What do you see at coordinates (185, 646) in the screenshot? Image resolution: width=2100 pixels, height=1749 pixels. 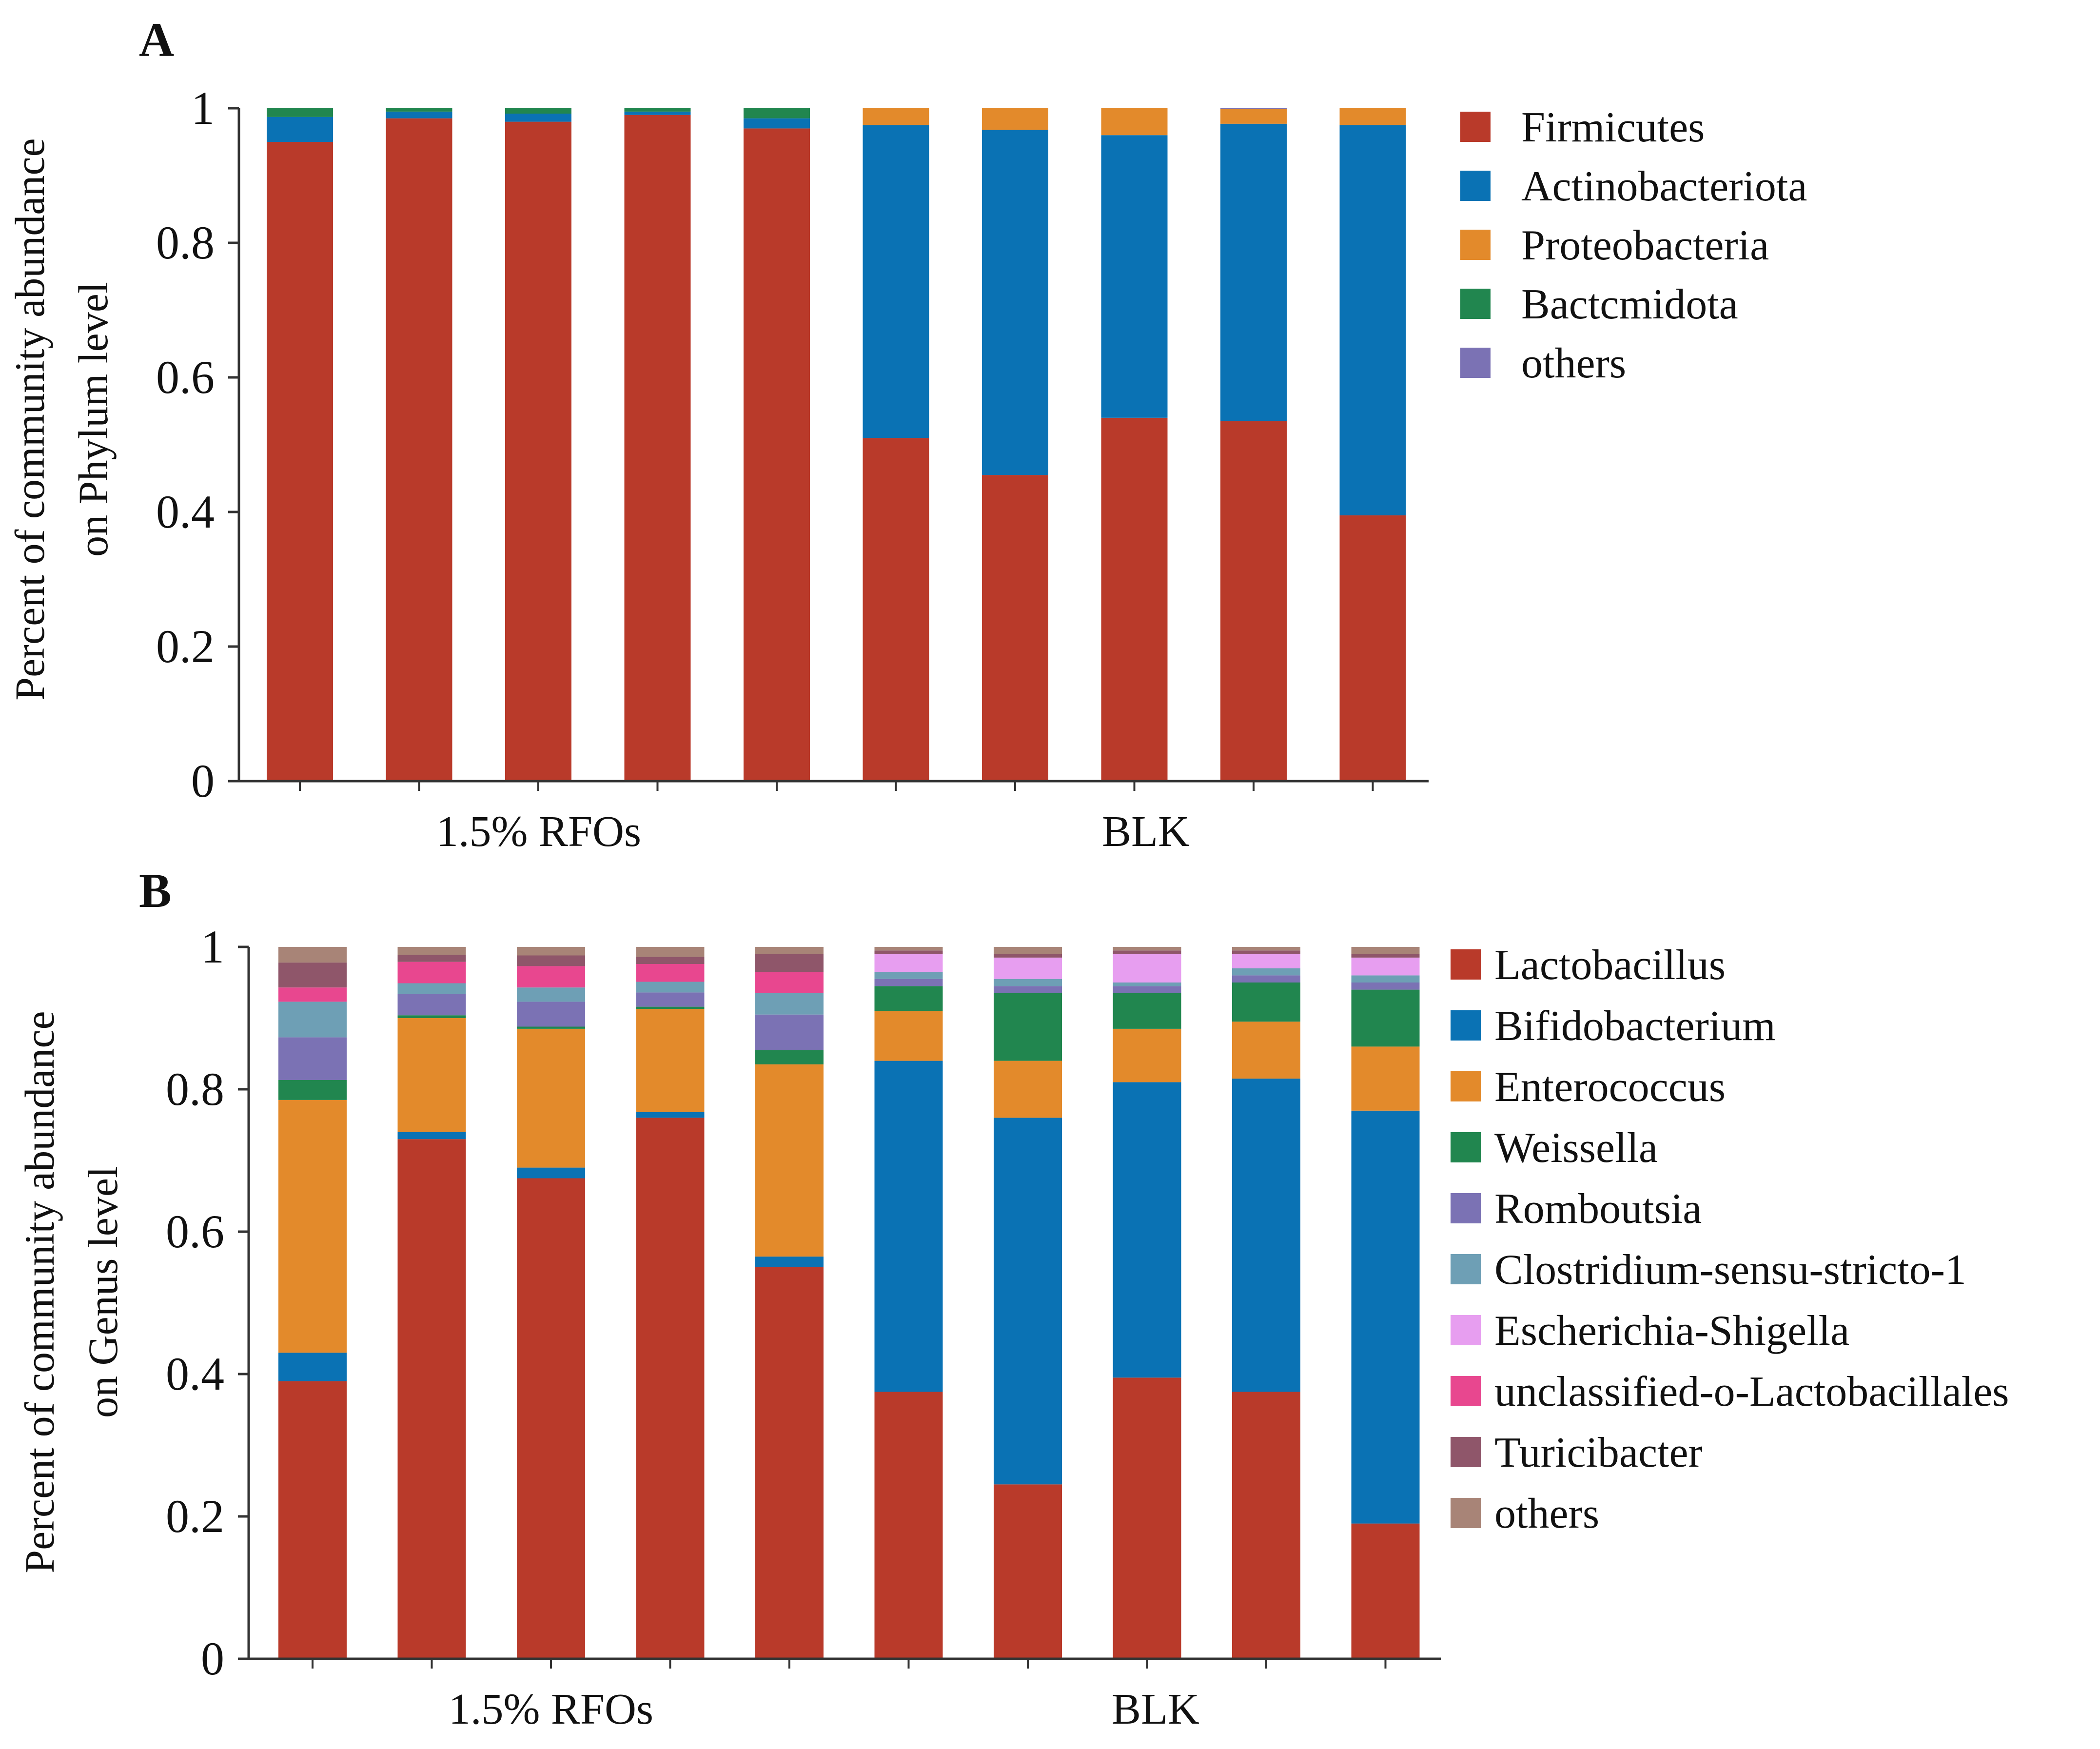 I see `y-tick-label: 0.2` at bounding box center [185, 646].